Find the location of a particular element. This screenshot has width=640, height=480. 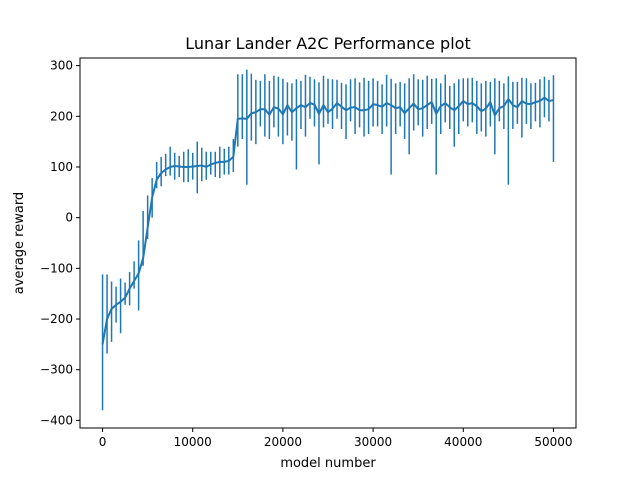

y-tick-label: 200 is located at coordinates (61, 116).